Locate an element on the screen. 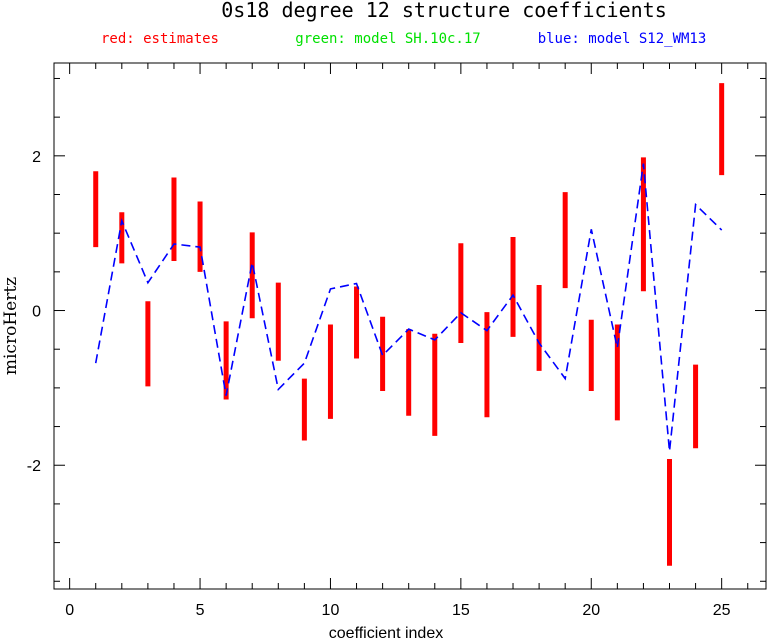 This screenshot has width=767, height=641. y-axis-label: microHertz is located at coordinates (11, 326).